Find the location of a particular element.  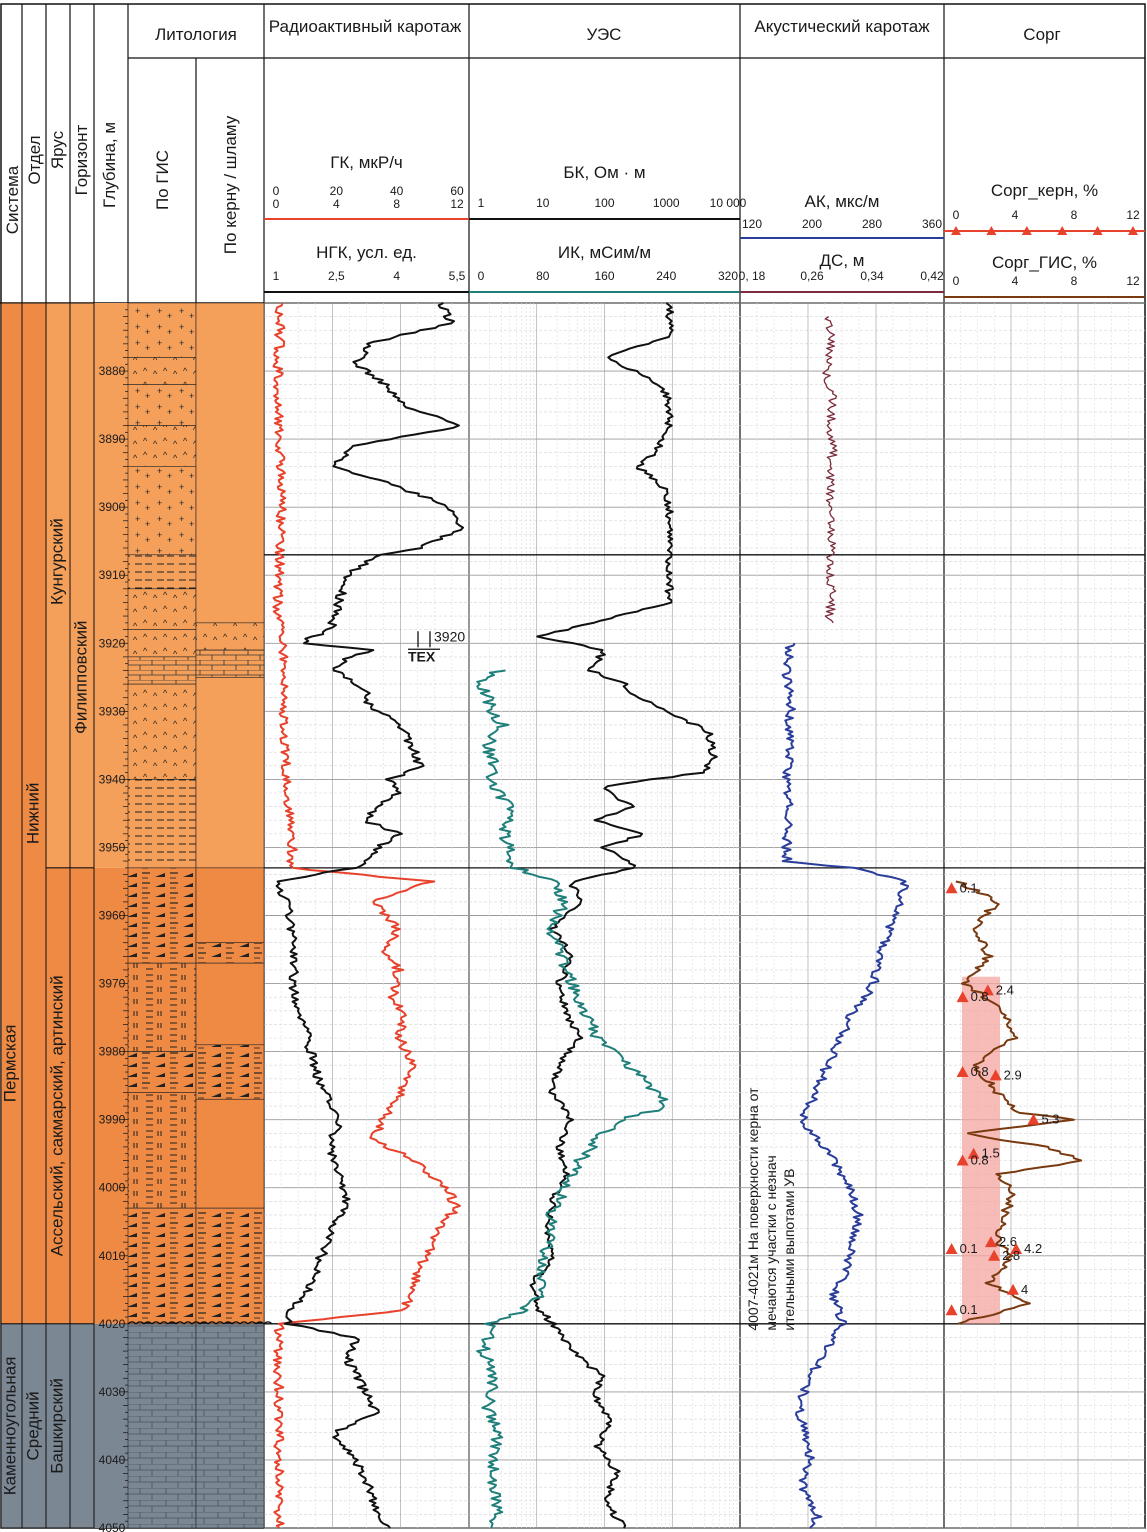

scale-tick-label: 0,42 is located at coordinates (932, 276).